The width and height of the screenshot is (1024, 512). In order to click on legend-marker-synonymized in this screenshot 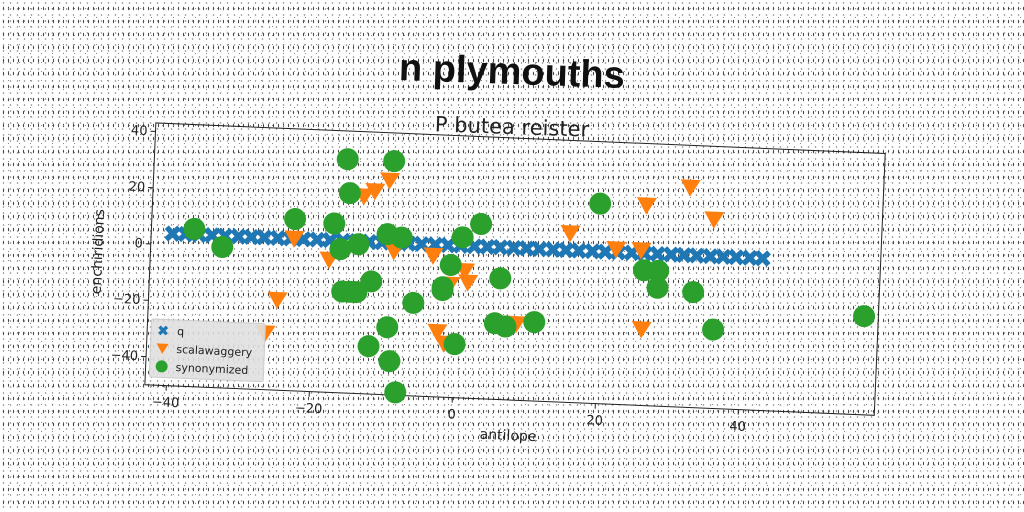, I will do `click(161, 366)`.